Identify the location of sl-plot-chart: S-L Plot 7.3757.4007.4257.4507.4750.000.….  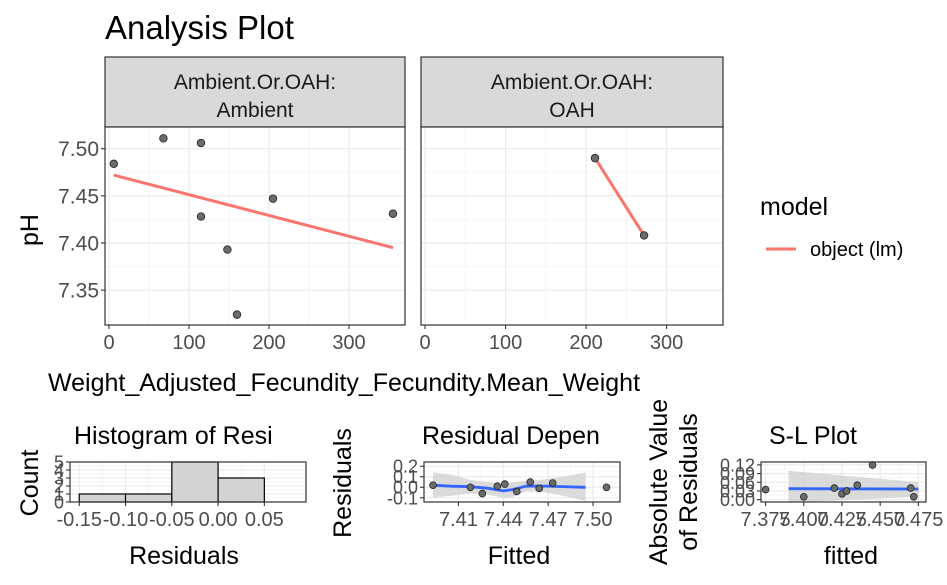
(794, 484).